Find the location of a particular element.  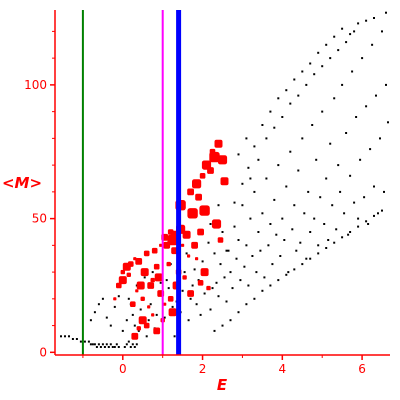

y-tick-label: 50 is located at coordinates (39, 219).